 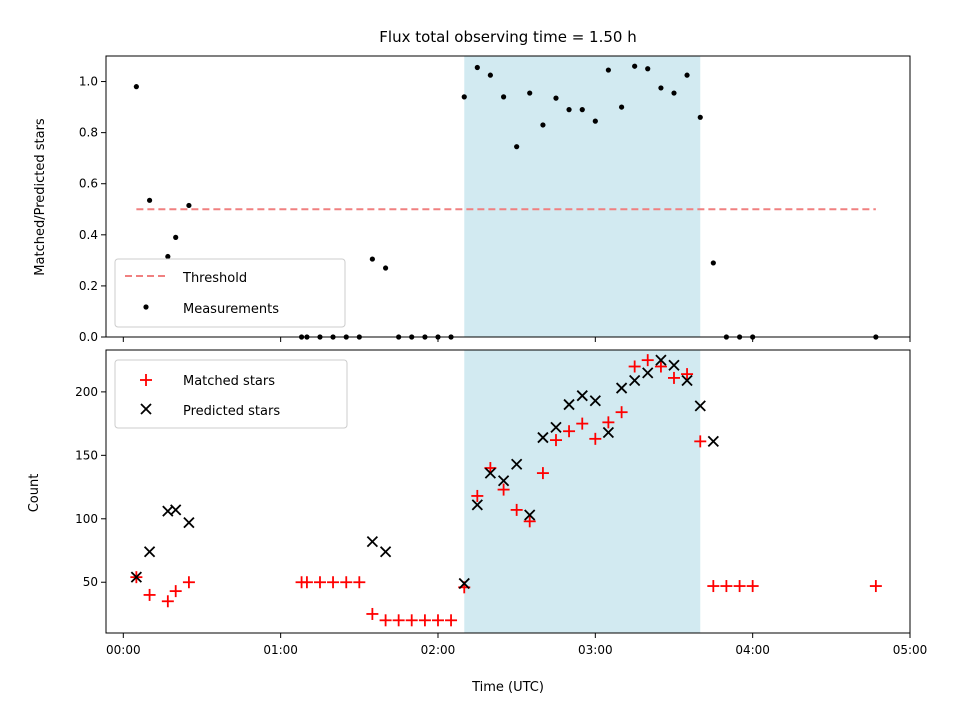 What do you see at coordinates (230, 293) in the screenshot?
I see `top-legend-box` at bounding box center [230, 293].